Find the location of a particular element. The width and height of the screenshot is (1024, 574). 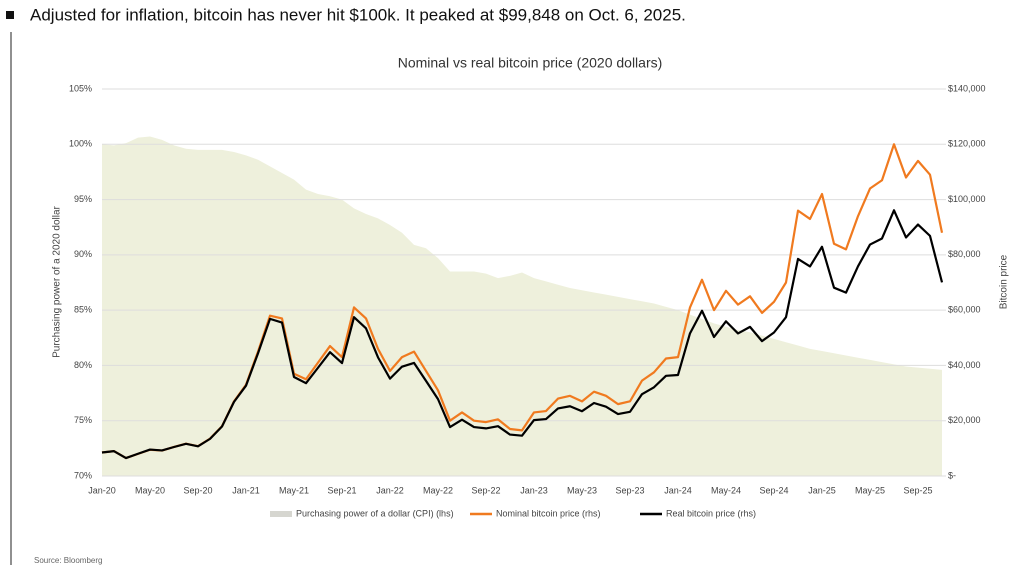

legend-label: Purchasing power of a dollar (CPI) (lhs) is located at coordinates (375, 513).